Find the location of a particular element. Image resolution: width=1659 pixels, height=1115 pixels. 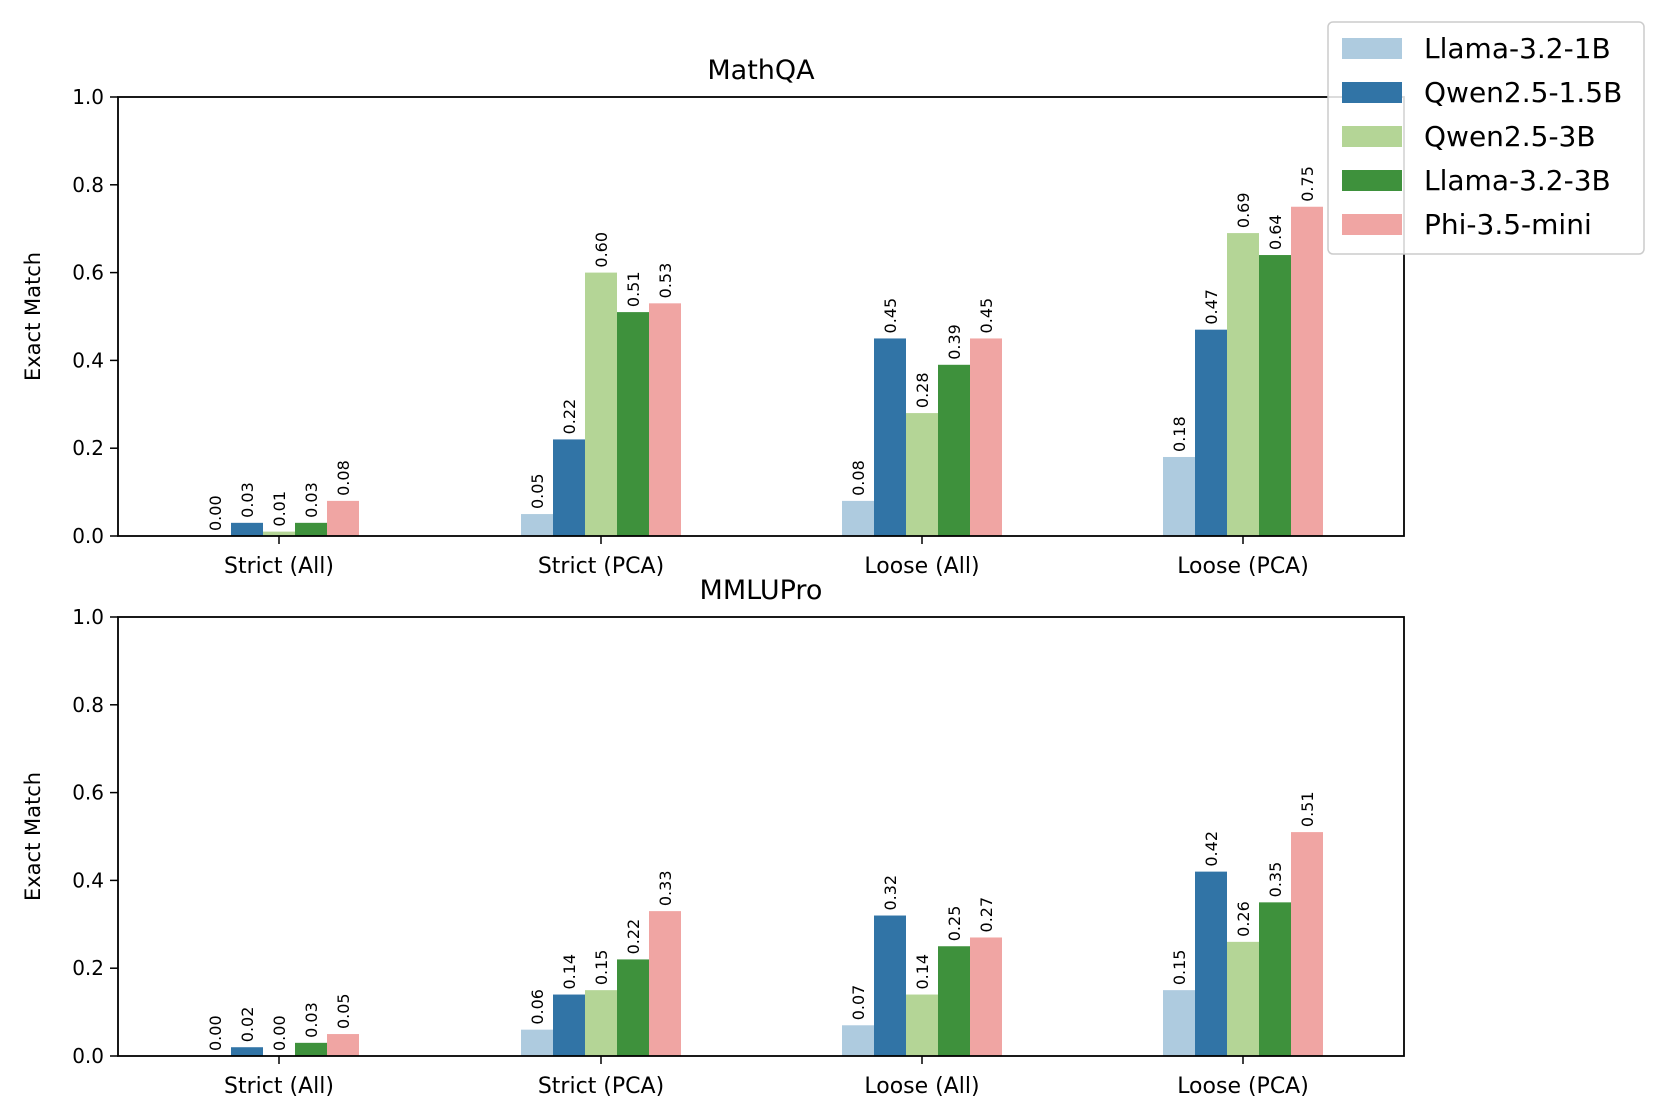

legend-box is located at coordinates (1486, 138).